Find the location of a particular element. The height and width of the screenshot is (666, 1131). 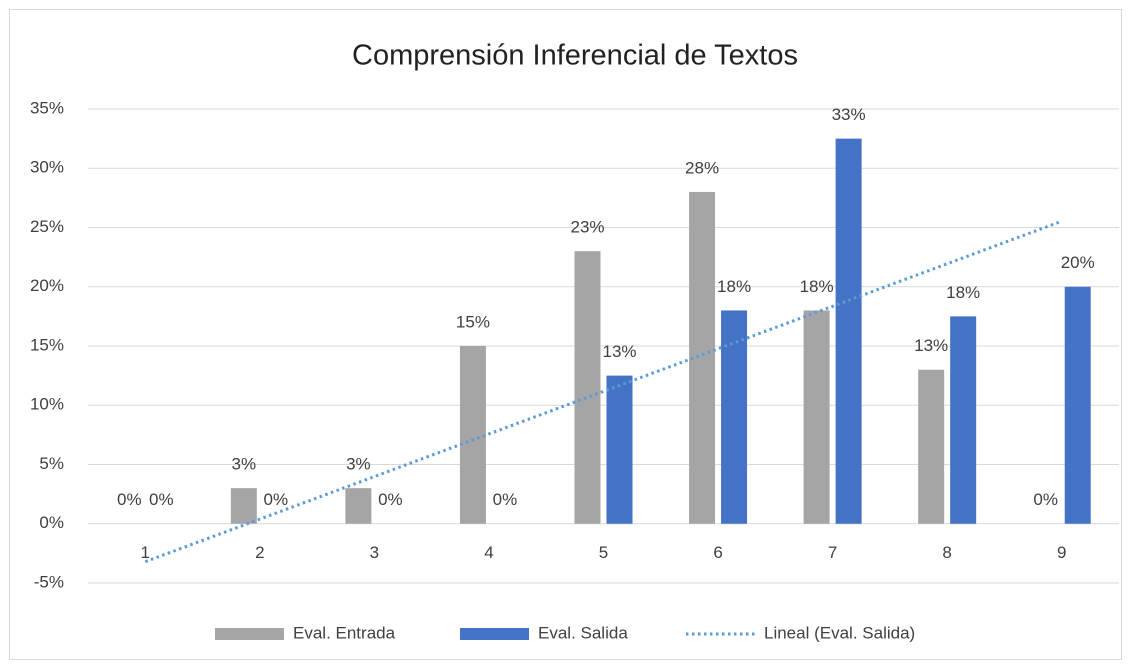

y-tick-label: 30% is located at coordinates (47, 167).